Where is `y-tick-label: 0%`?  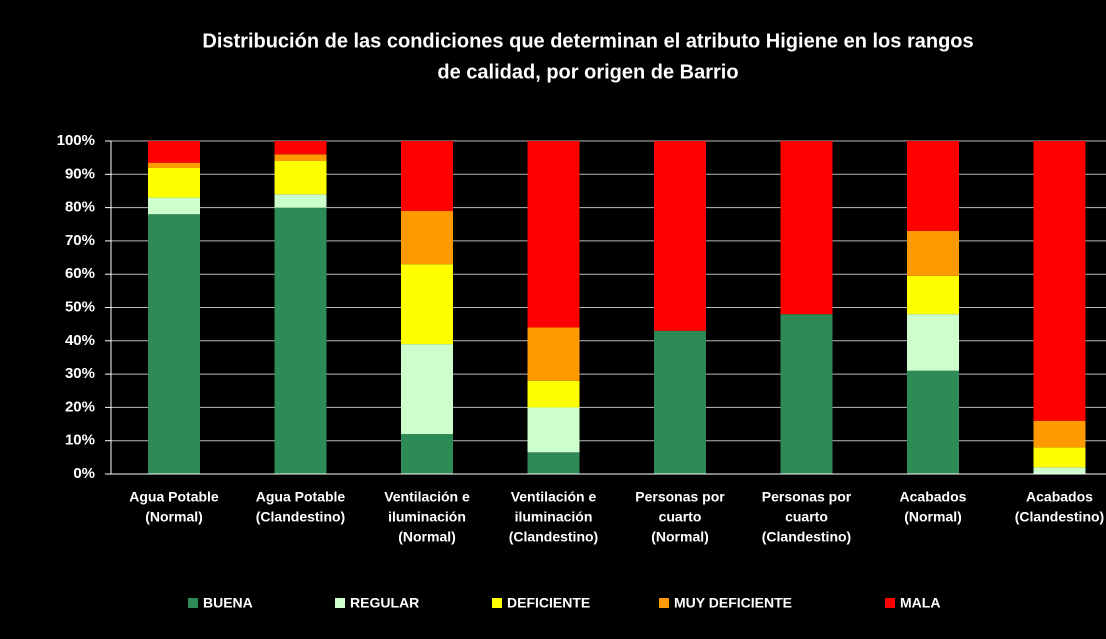
y-tick-label: 0% is located at coordinates (84, 473).